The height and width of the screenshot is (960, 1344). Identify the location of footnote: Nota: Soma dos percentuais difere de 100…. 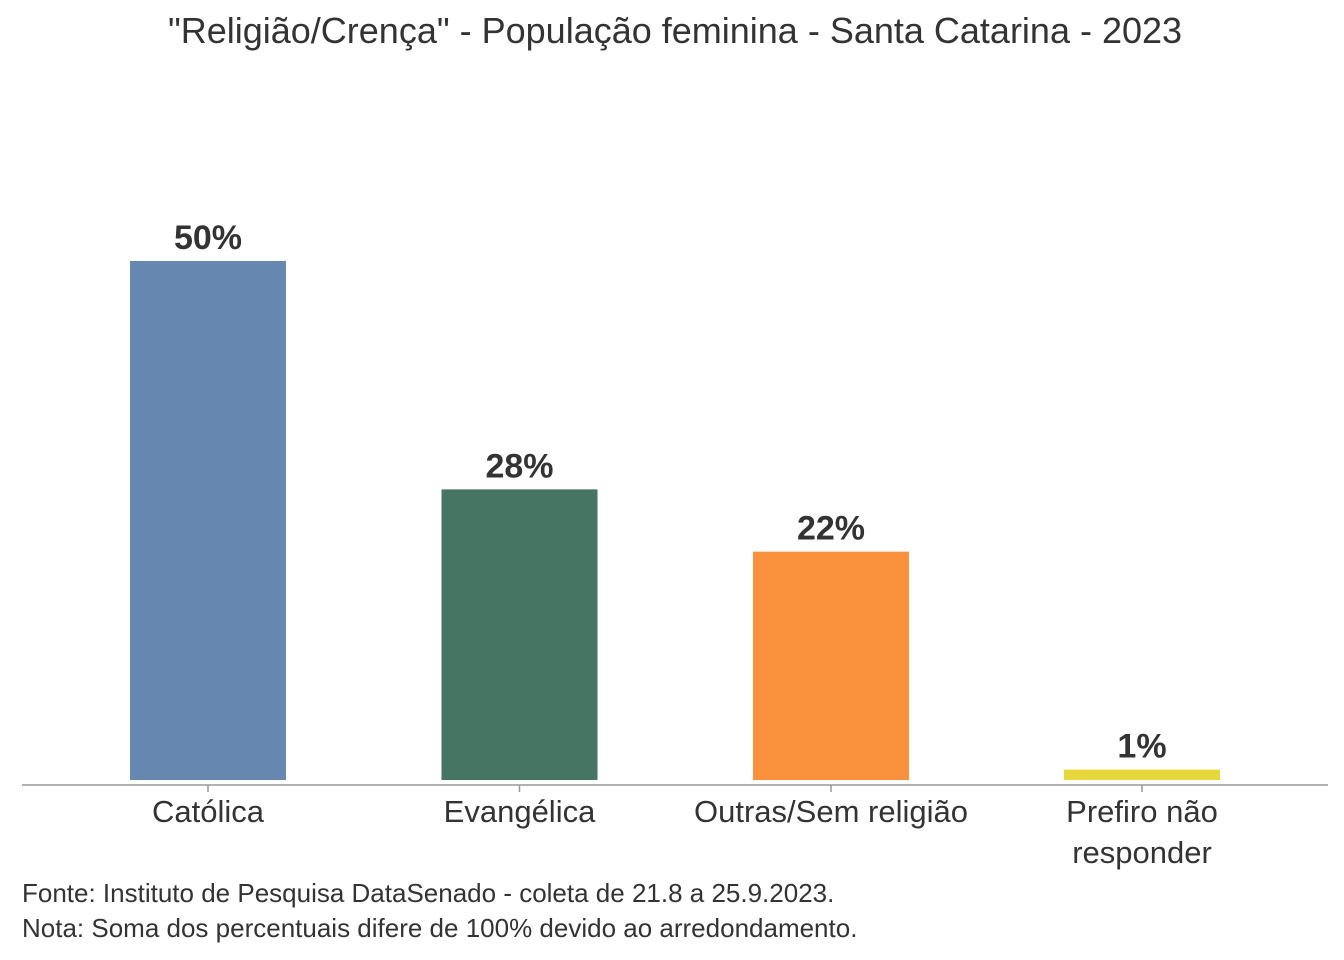
(440, 928).